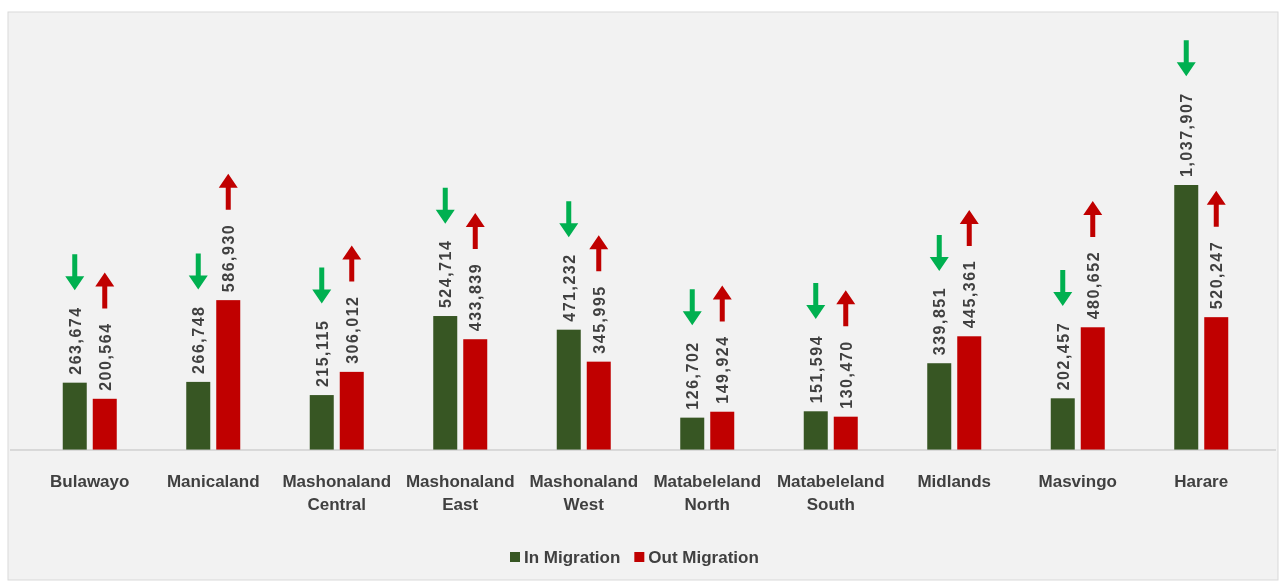  Describe the element at coordinates (703, 557) in the screenshot. I see `legend-label: Out Migration` at that location.